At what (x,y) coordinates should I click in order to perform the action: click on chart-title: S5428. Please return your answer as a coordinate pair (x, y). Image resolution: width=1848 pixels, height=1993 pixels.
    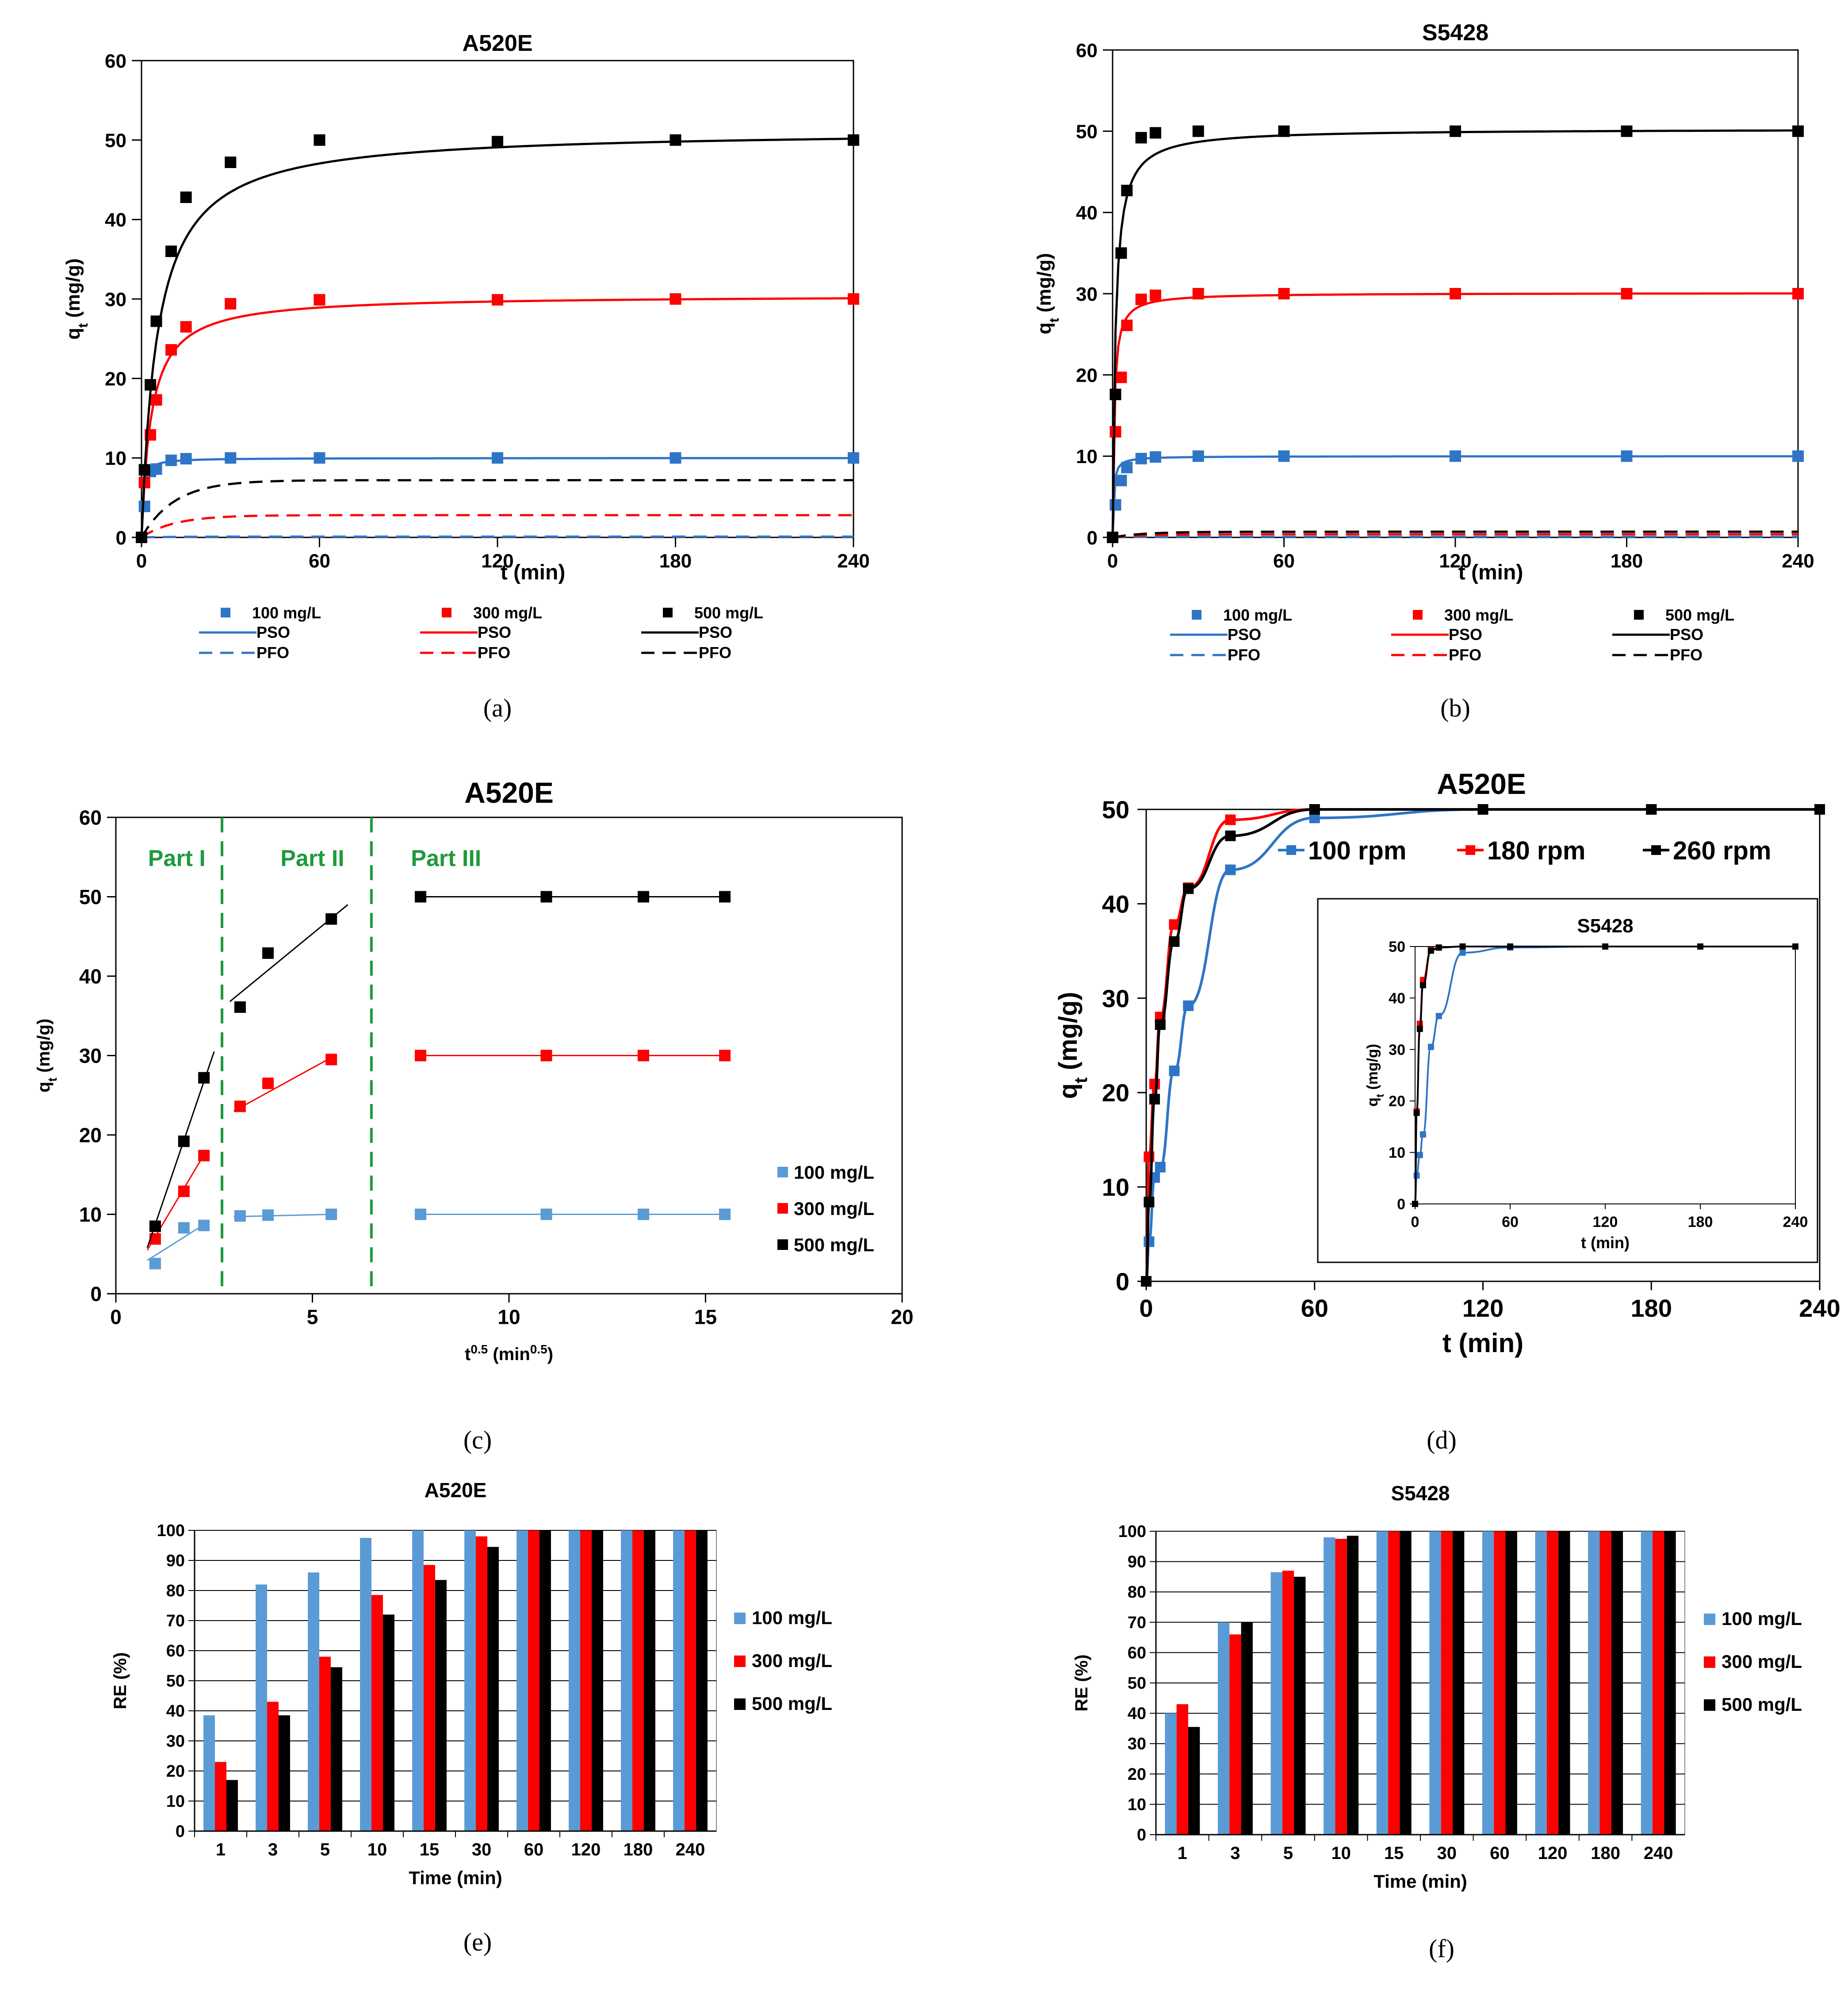
    Looking at the image, I should click on (1455, 33).